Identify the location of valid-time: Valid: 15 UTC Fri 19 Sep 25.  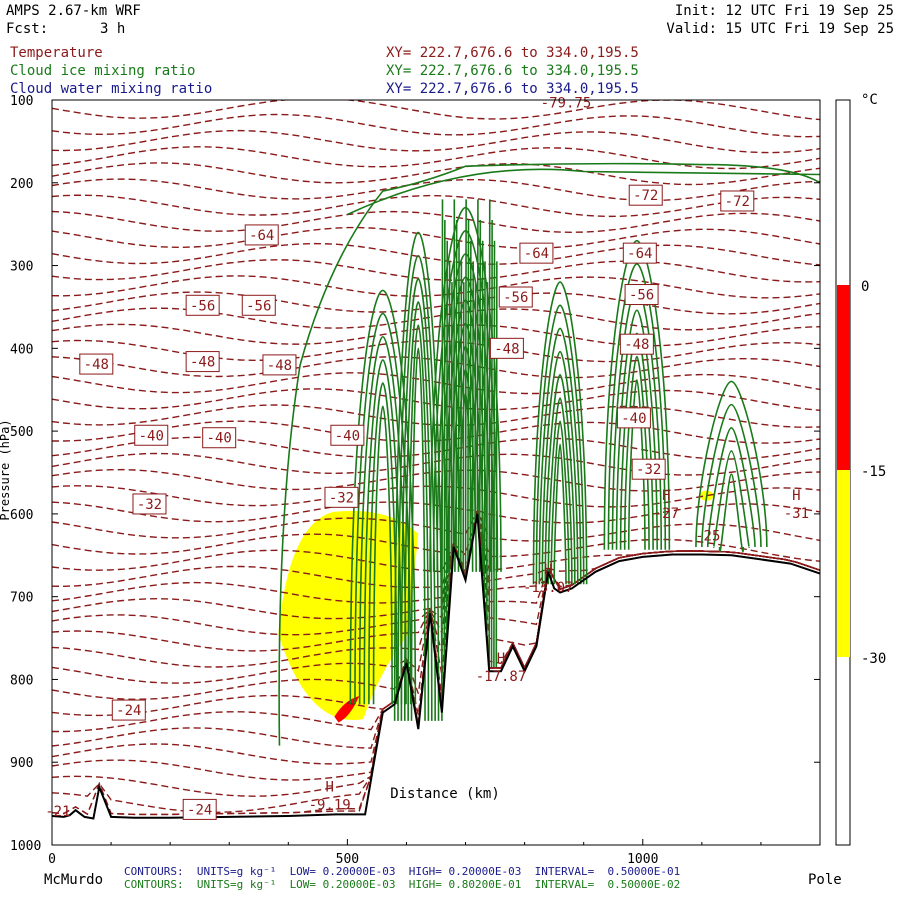
(780, 29).